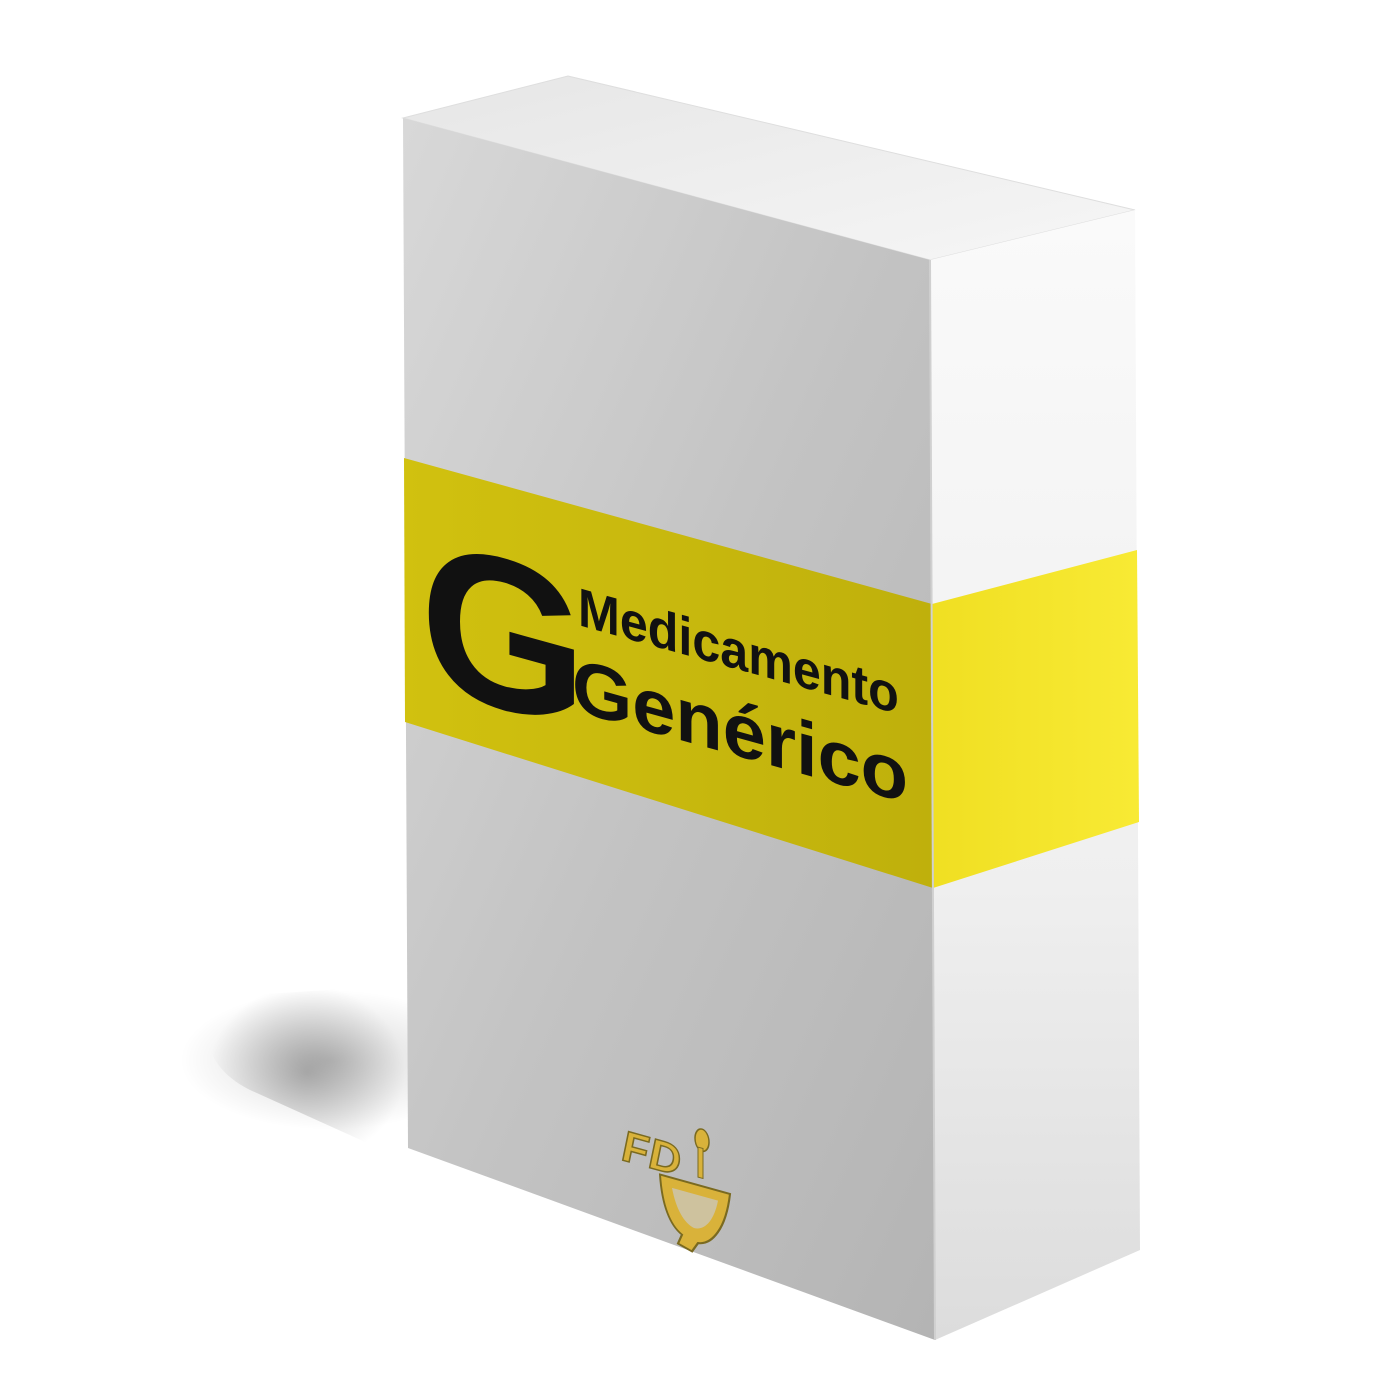 The width and height of the screenshot is (1400, 1400). What do you see at coordinates (664, 656) in the screenshot?
I see `label-content: G Medicamento Genérico` at bounding box center [664, 656].